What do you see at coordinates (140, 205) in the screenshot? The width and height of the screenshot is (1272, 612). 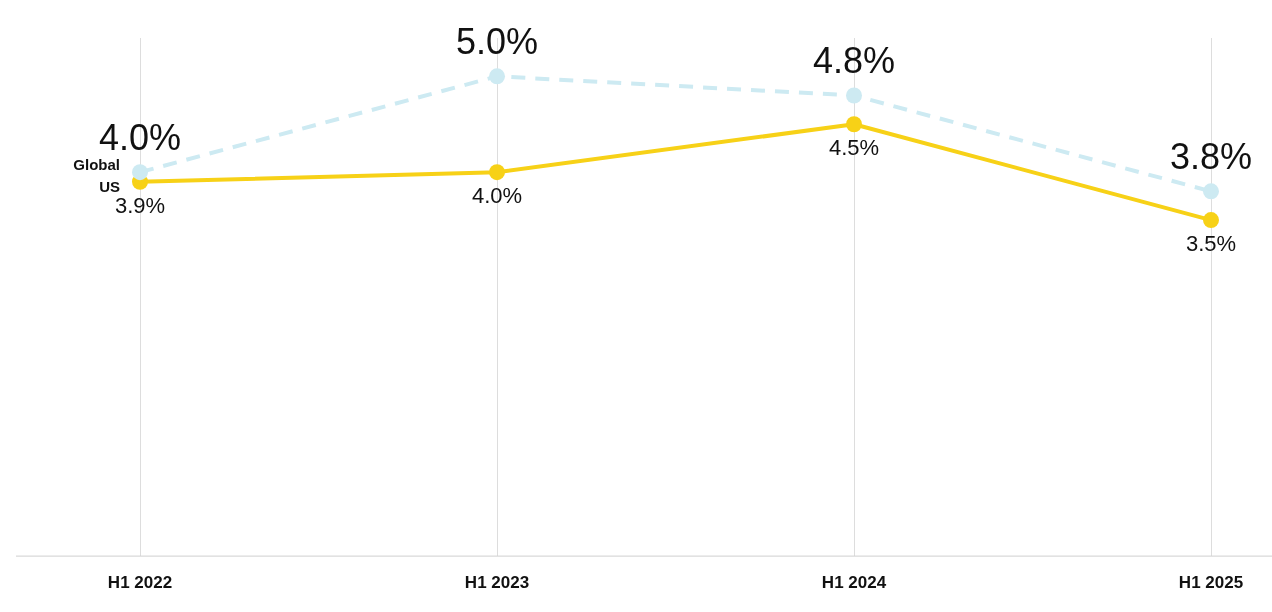 I see `data-label: 3.9%` at bounding box center [140, 205].